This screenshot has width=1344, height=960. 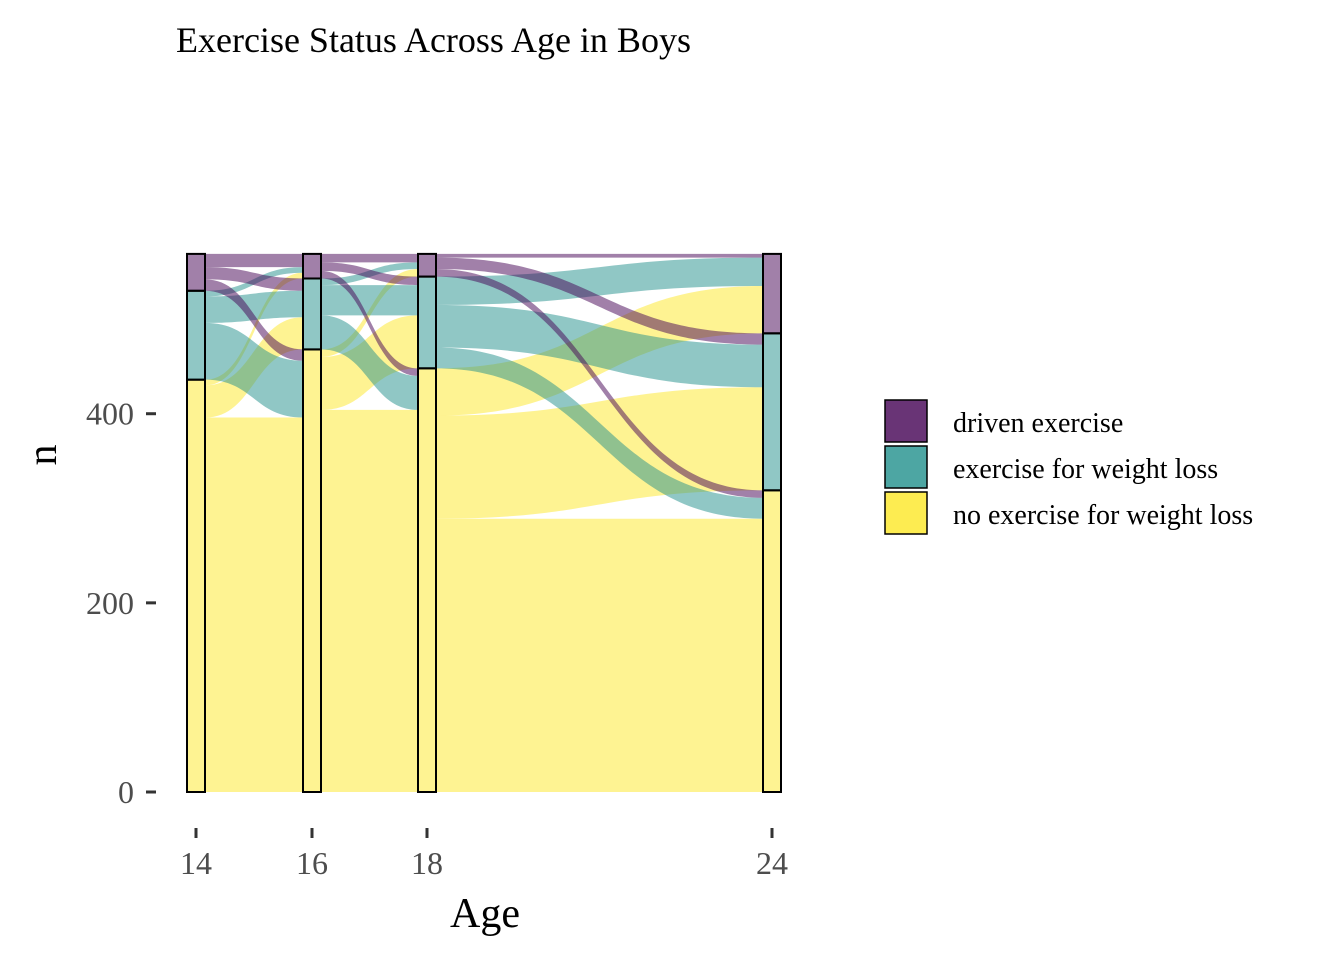 I want to click on y-axis-title: n, so click(x=43, y=455).